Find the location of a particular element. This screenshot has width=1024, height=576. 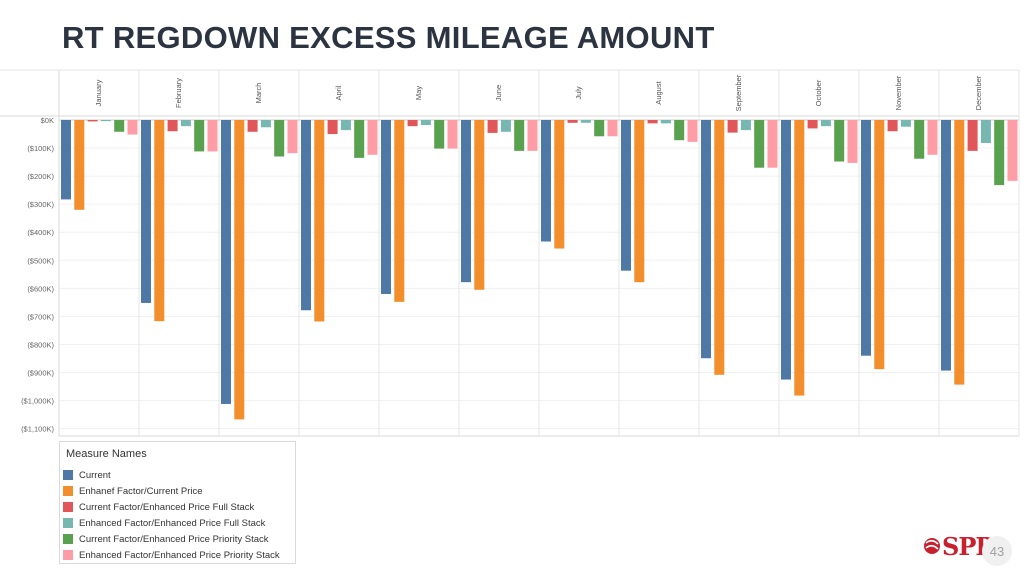

legend-label: Current is located at coordinates (95, 475).